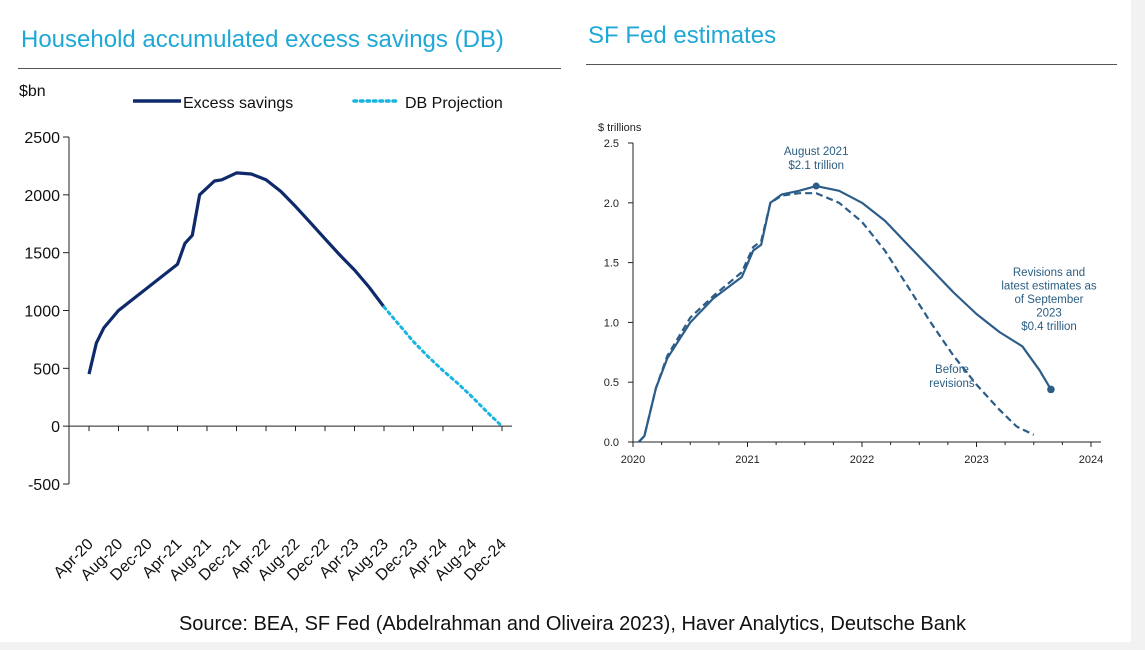 The height and width of the screenshot is (650, 1145). I want to click on peak-annotation-line: August 2021, so click(816, 152).